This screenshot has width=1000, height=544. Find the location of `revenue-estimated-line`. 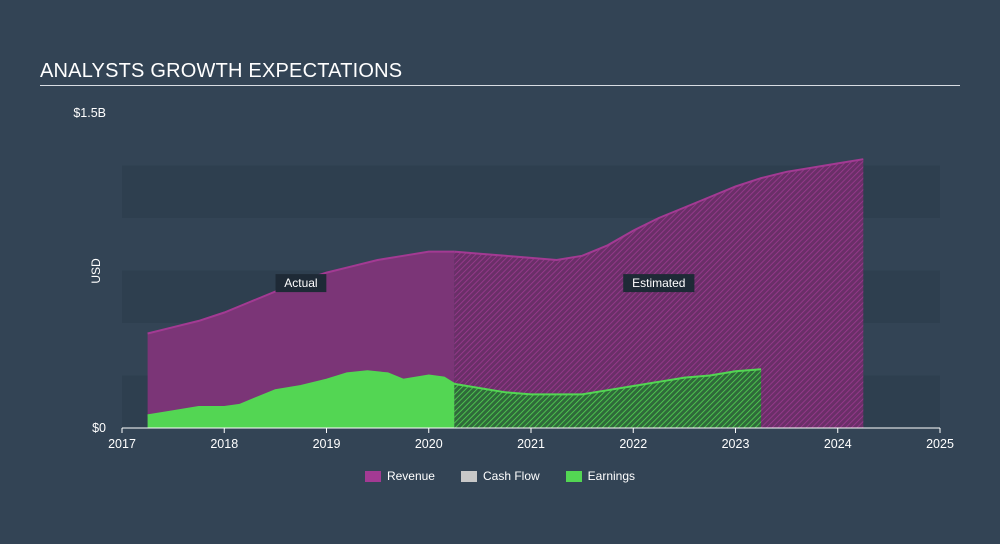

revenue-estimated-line is located at coordinates (659, 210).